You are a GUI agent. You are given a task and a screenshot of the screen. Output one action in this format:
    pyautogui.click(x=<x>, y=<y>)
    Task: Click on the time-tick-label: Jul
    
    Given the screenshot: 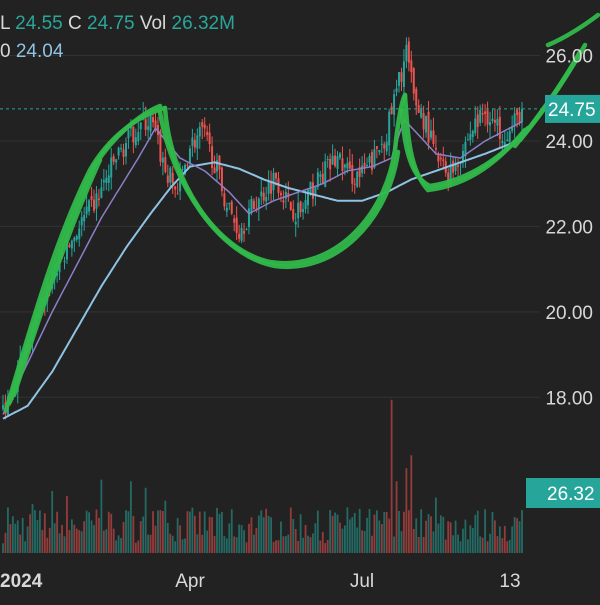 What is the action you would take?
    pyautogui.click(x=362, y=581)
    